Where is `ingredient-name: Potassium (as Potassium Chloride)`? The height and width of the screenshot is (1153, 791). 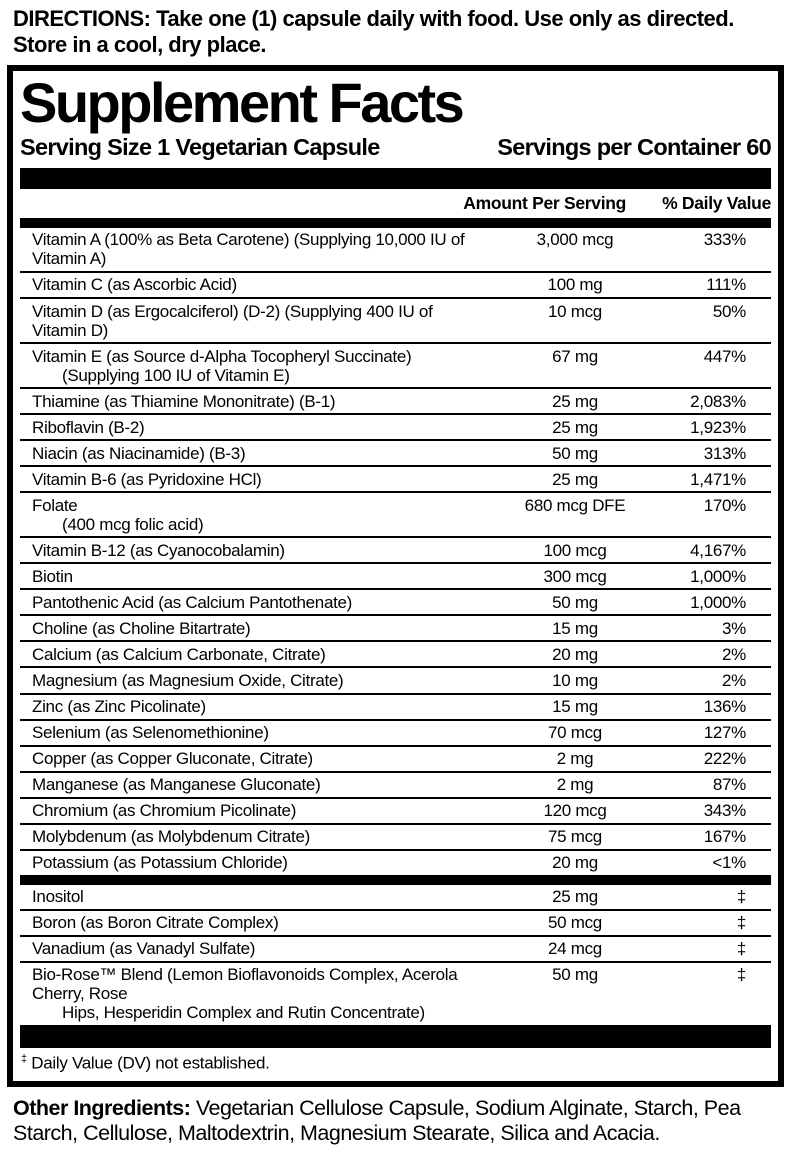 ingredient-name: Potassium (as Potassium Chloride) is located at coordinates (160, 863).